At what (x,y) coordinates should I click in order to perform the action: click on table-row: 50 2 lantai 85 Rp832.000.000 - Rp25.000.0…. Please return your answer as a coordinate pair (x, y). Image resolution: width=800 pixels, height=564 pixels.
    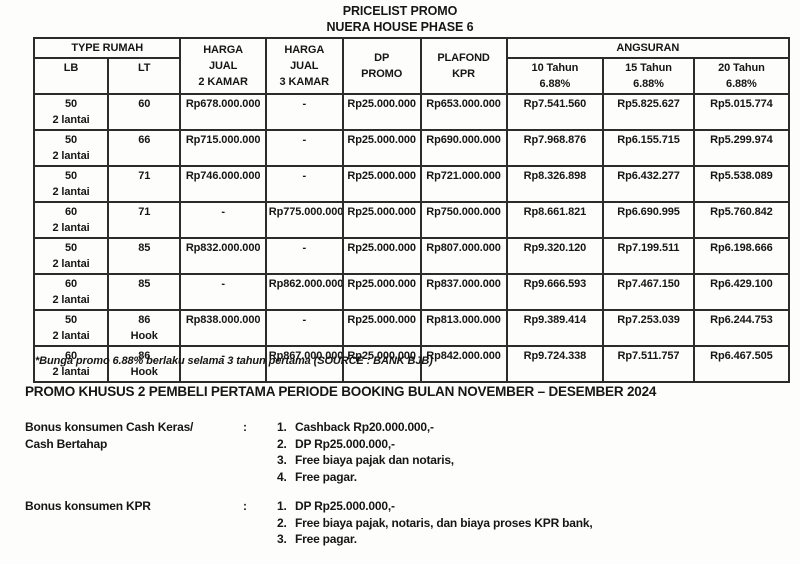
    Looking at the image, I should click on (412, 256).